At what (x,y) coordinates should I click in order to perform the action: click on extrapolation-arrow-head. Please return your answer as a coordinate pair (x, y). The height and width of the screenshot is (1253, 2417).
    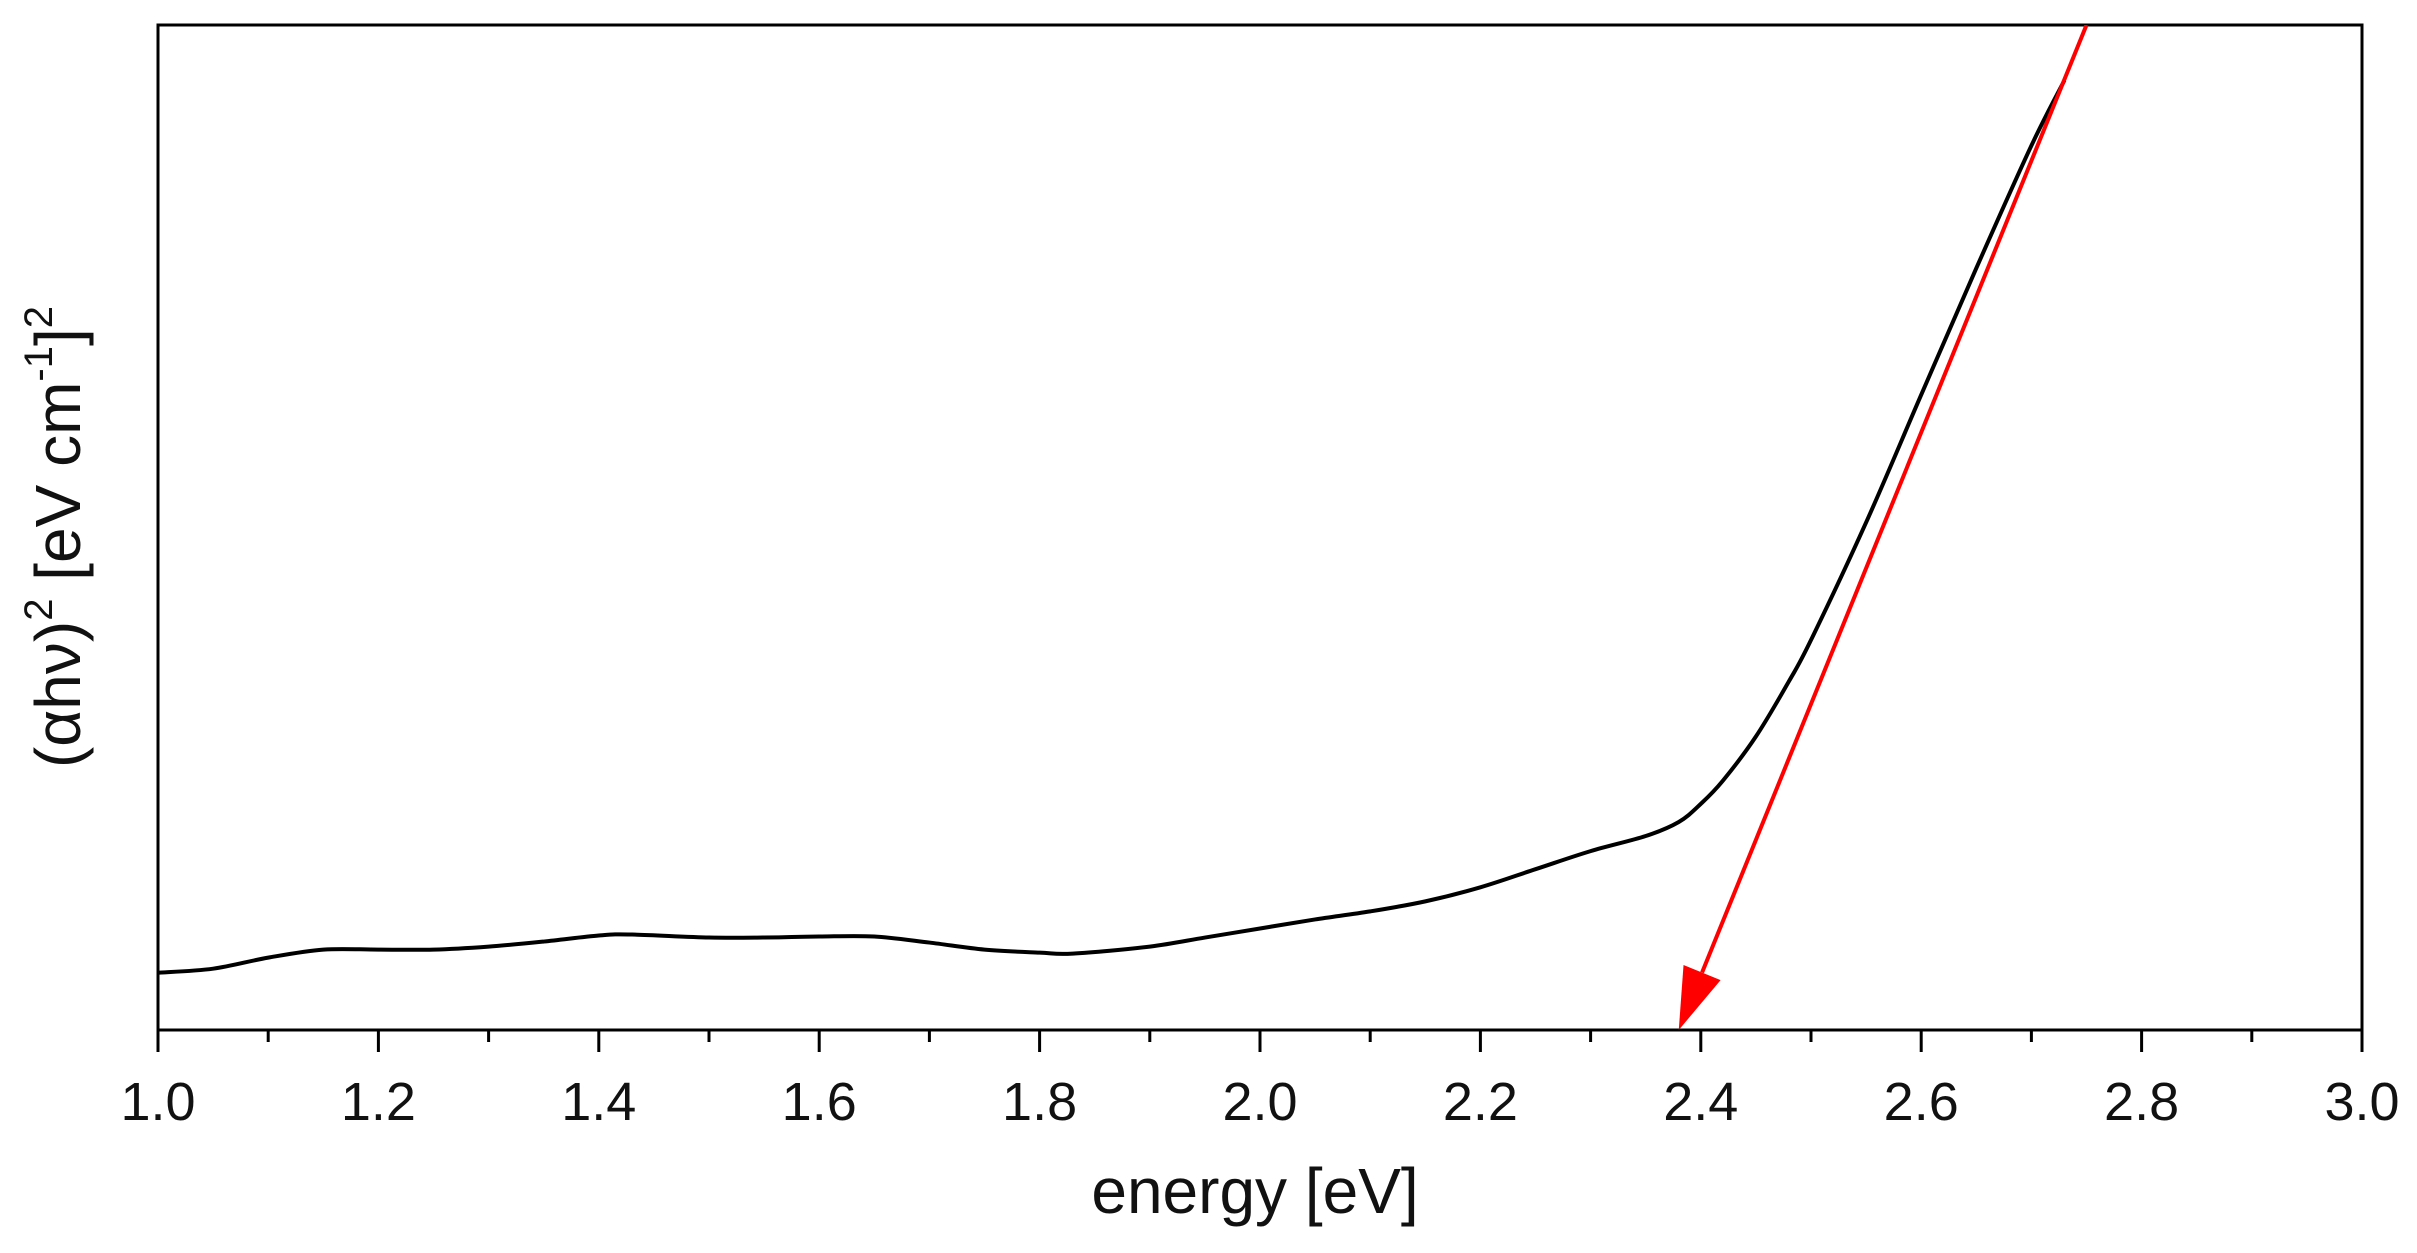
    Looking at the image, I should click on (1699, 997).